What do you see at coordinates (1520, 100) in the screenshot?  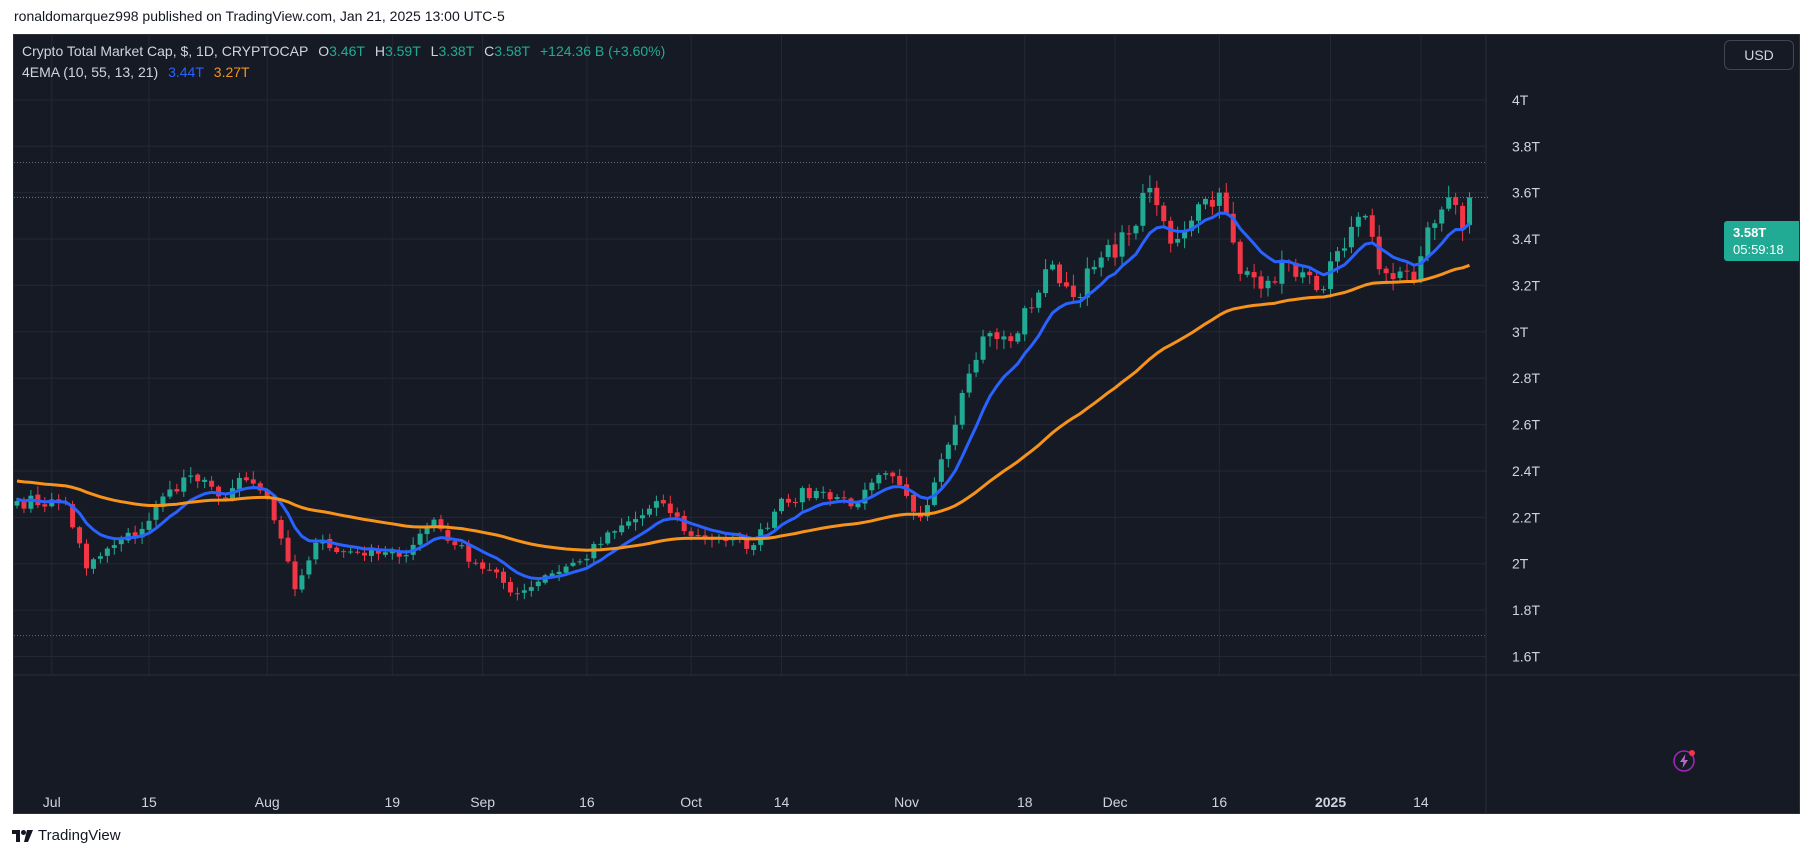 I see `y-tick-label: 4T` at bounding box center [1520, 100].